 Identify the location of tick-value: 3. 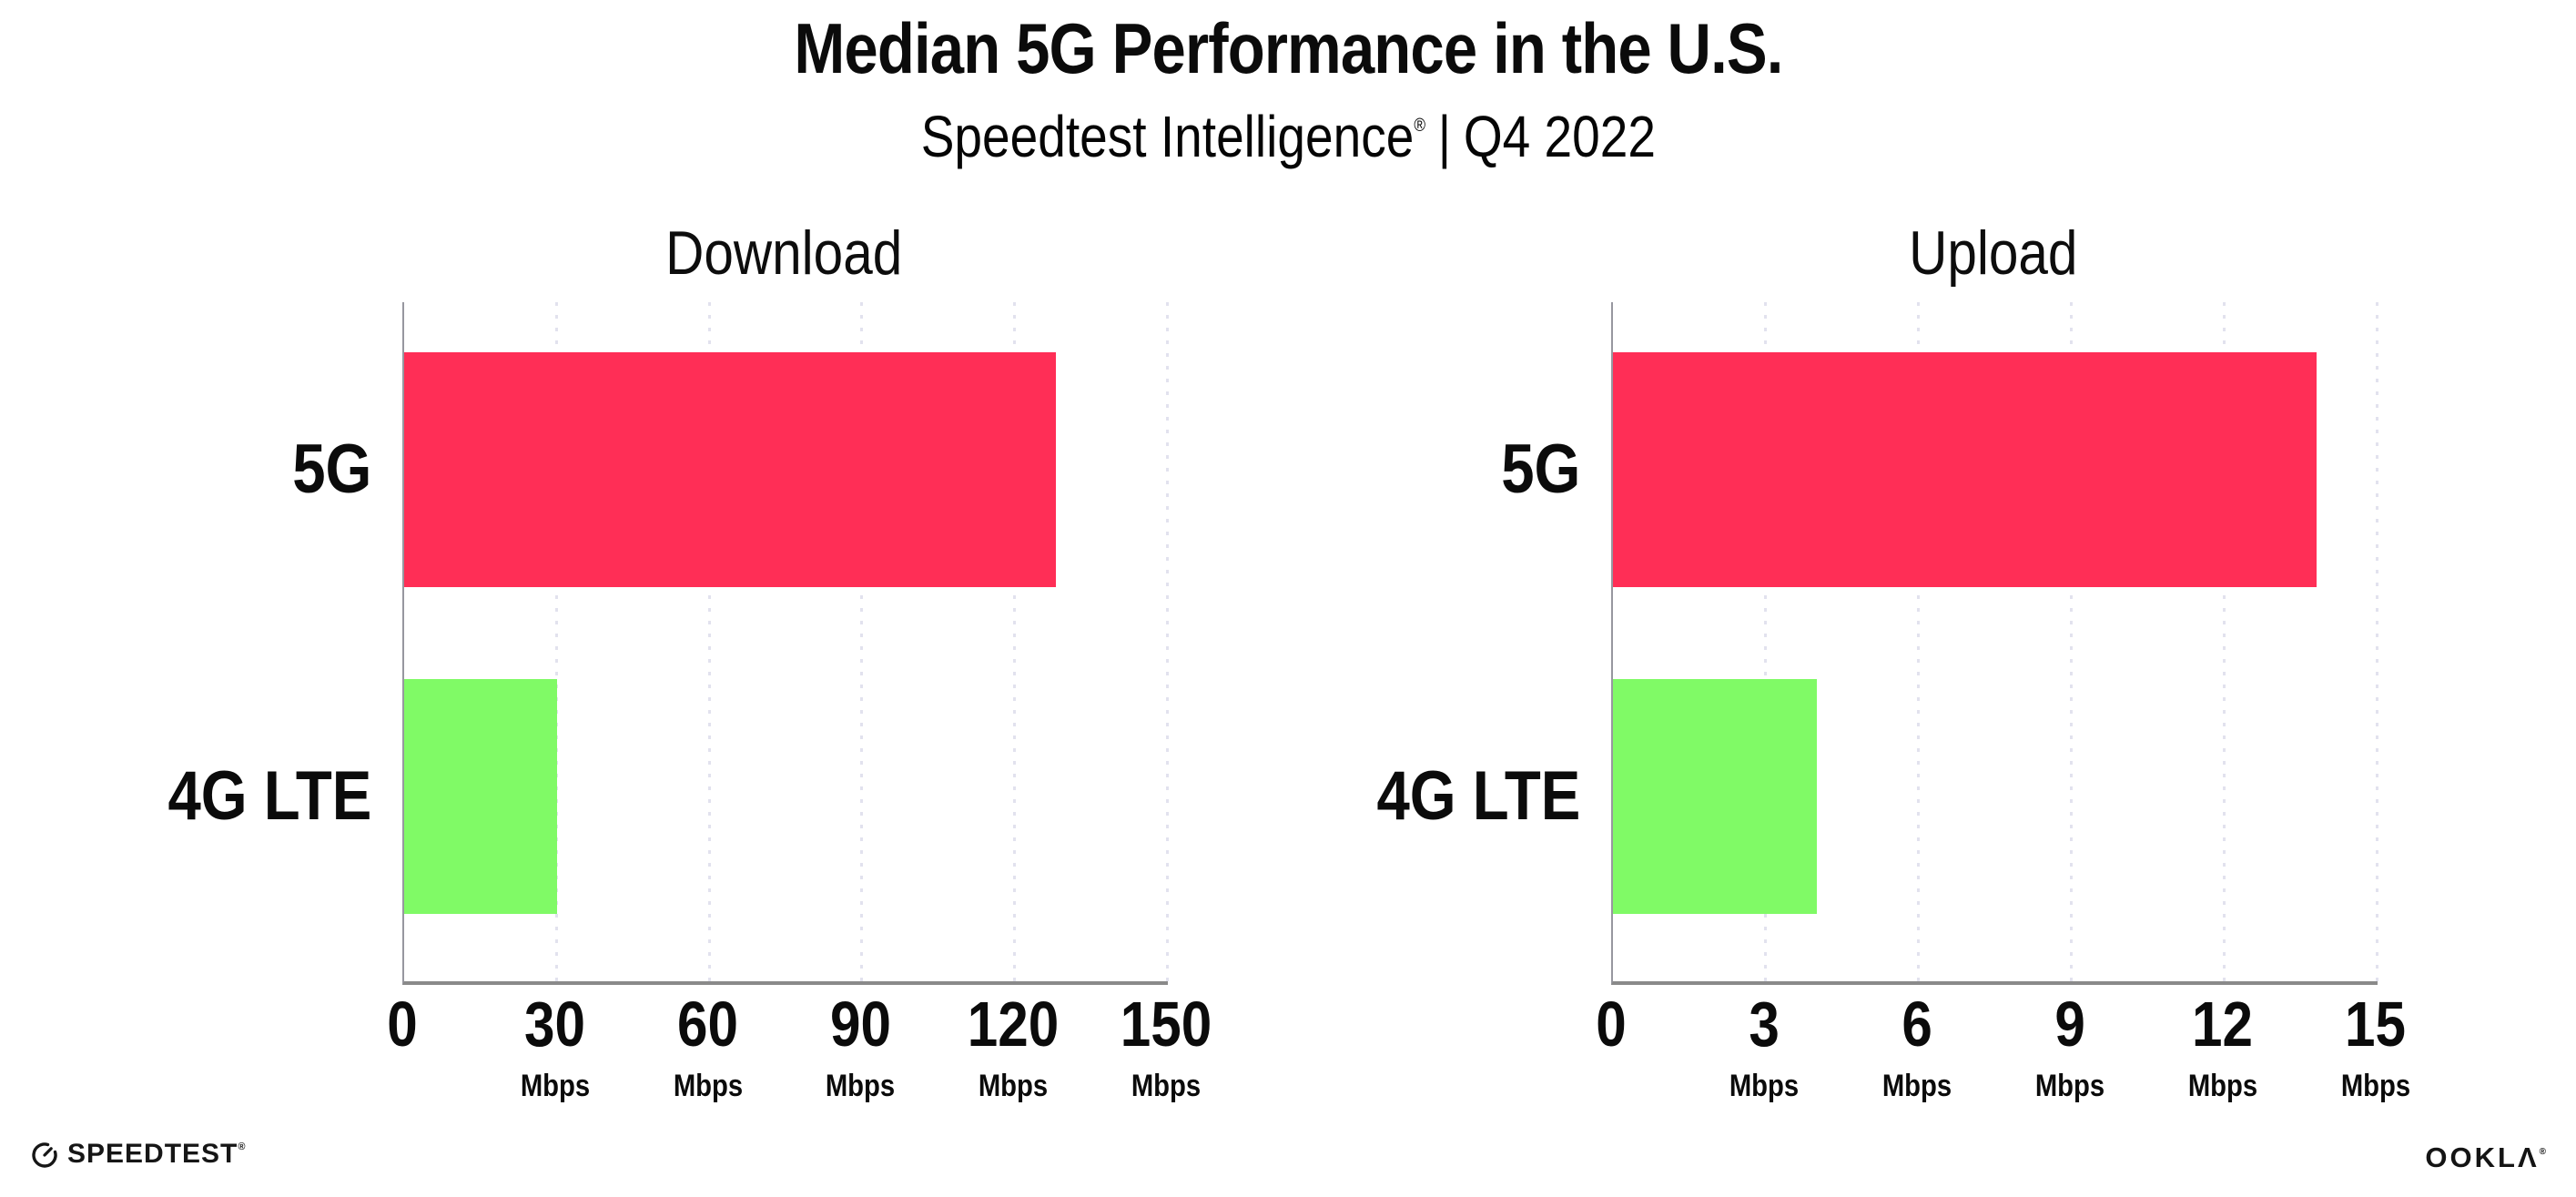
(1764, 1024).